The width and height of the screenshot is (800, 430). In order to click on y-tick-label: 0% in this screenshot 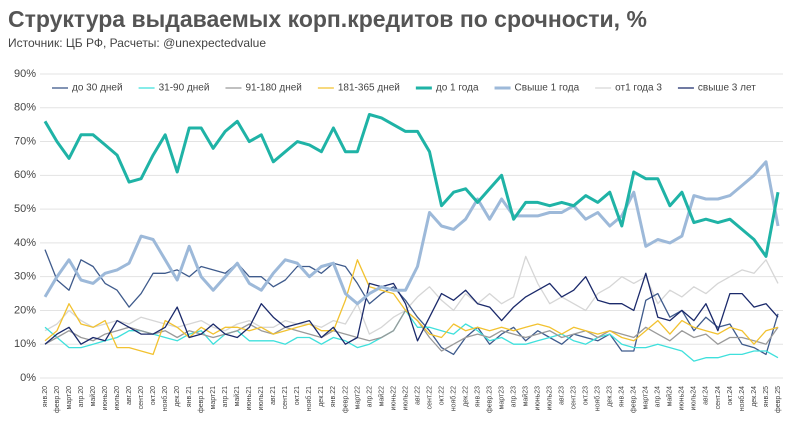, I will do `click(28, 378)`.